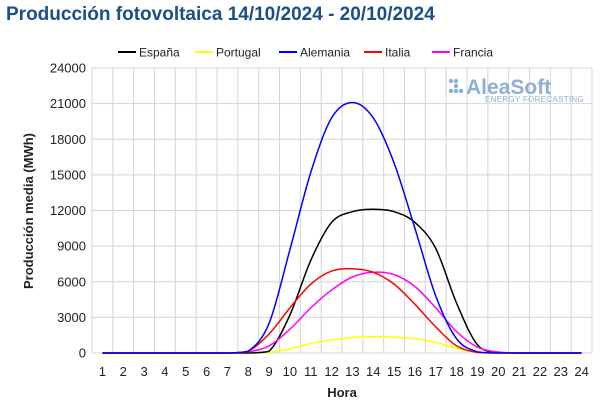 Image resolution: width=600 pixels, height=418 pixels. Describe the element at coordinates (290, 371) in the screenshot. I see `x-tick-label: 10` at that location.